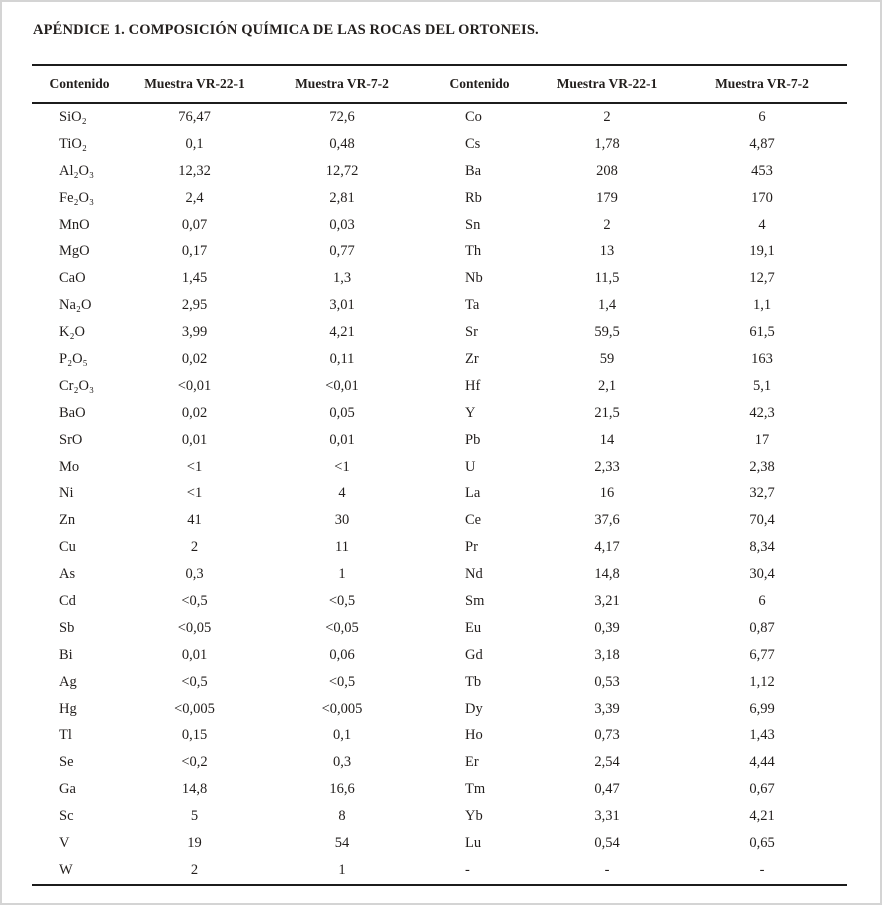 The height and width of the screenshot is (905, 882). Describe the element at coordinates (607, 358) in the screenshot. I see `value-cell: 59` at that location.